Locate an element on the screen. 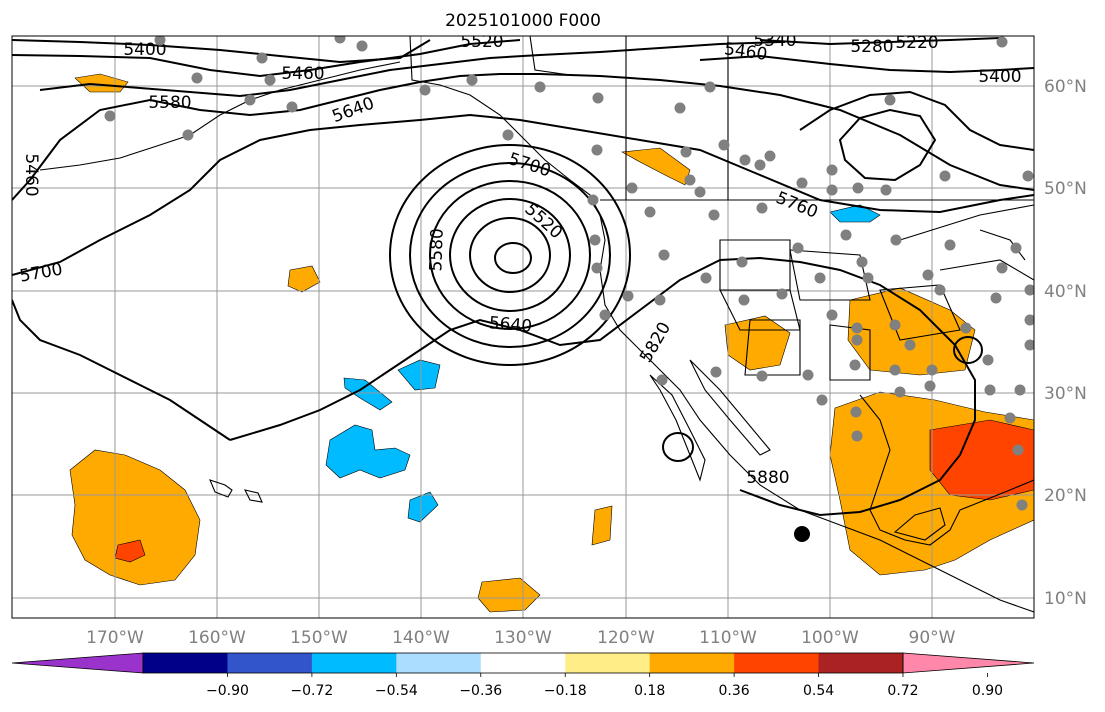  colorbar-tick-label: 0.18 is located at coordinates (649, 691).